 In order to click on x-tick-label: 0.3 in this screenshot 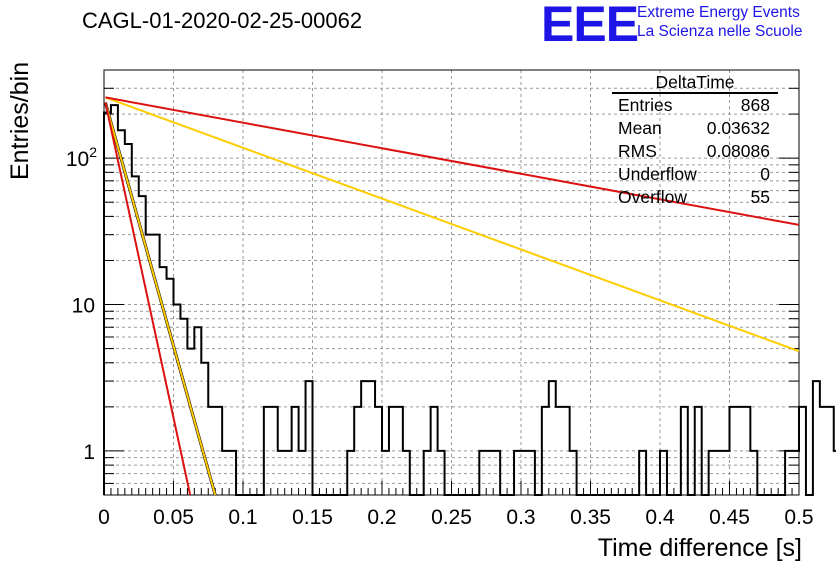, I will do `click(520, 517)`.